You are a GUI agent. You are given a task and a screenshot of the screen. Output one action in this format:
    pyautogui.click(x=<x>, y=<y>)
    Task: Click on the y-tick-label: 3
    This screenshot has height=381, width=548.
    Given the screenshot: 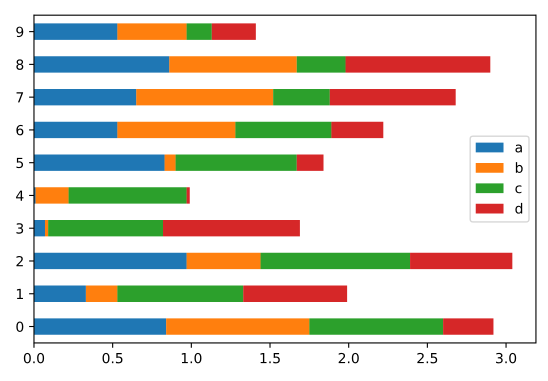 What is the action you would take?
    pyautogui.click(x=20, y=228)
    